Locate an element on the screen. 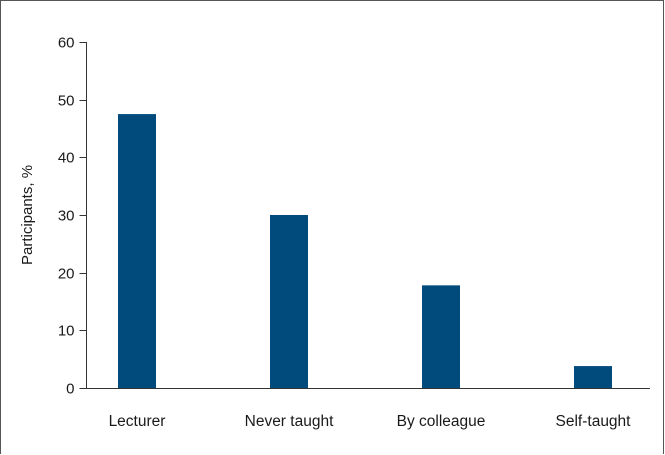 The height and width of the screenshot is (455, 665). y-tick-label: 20 is located at coordinates (66, 274).